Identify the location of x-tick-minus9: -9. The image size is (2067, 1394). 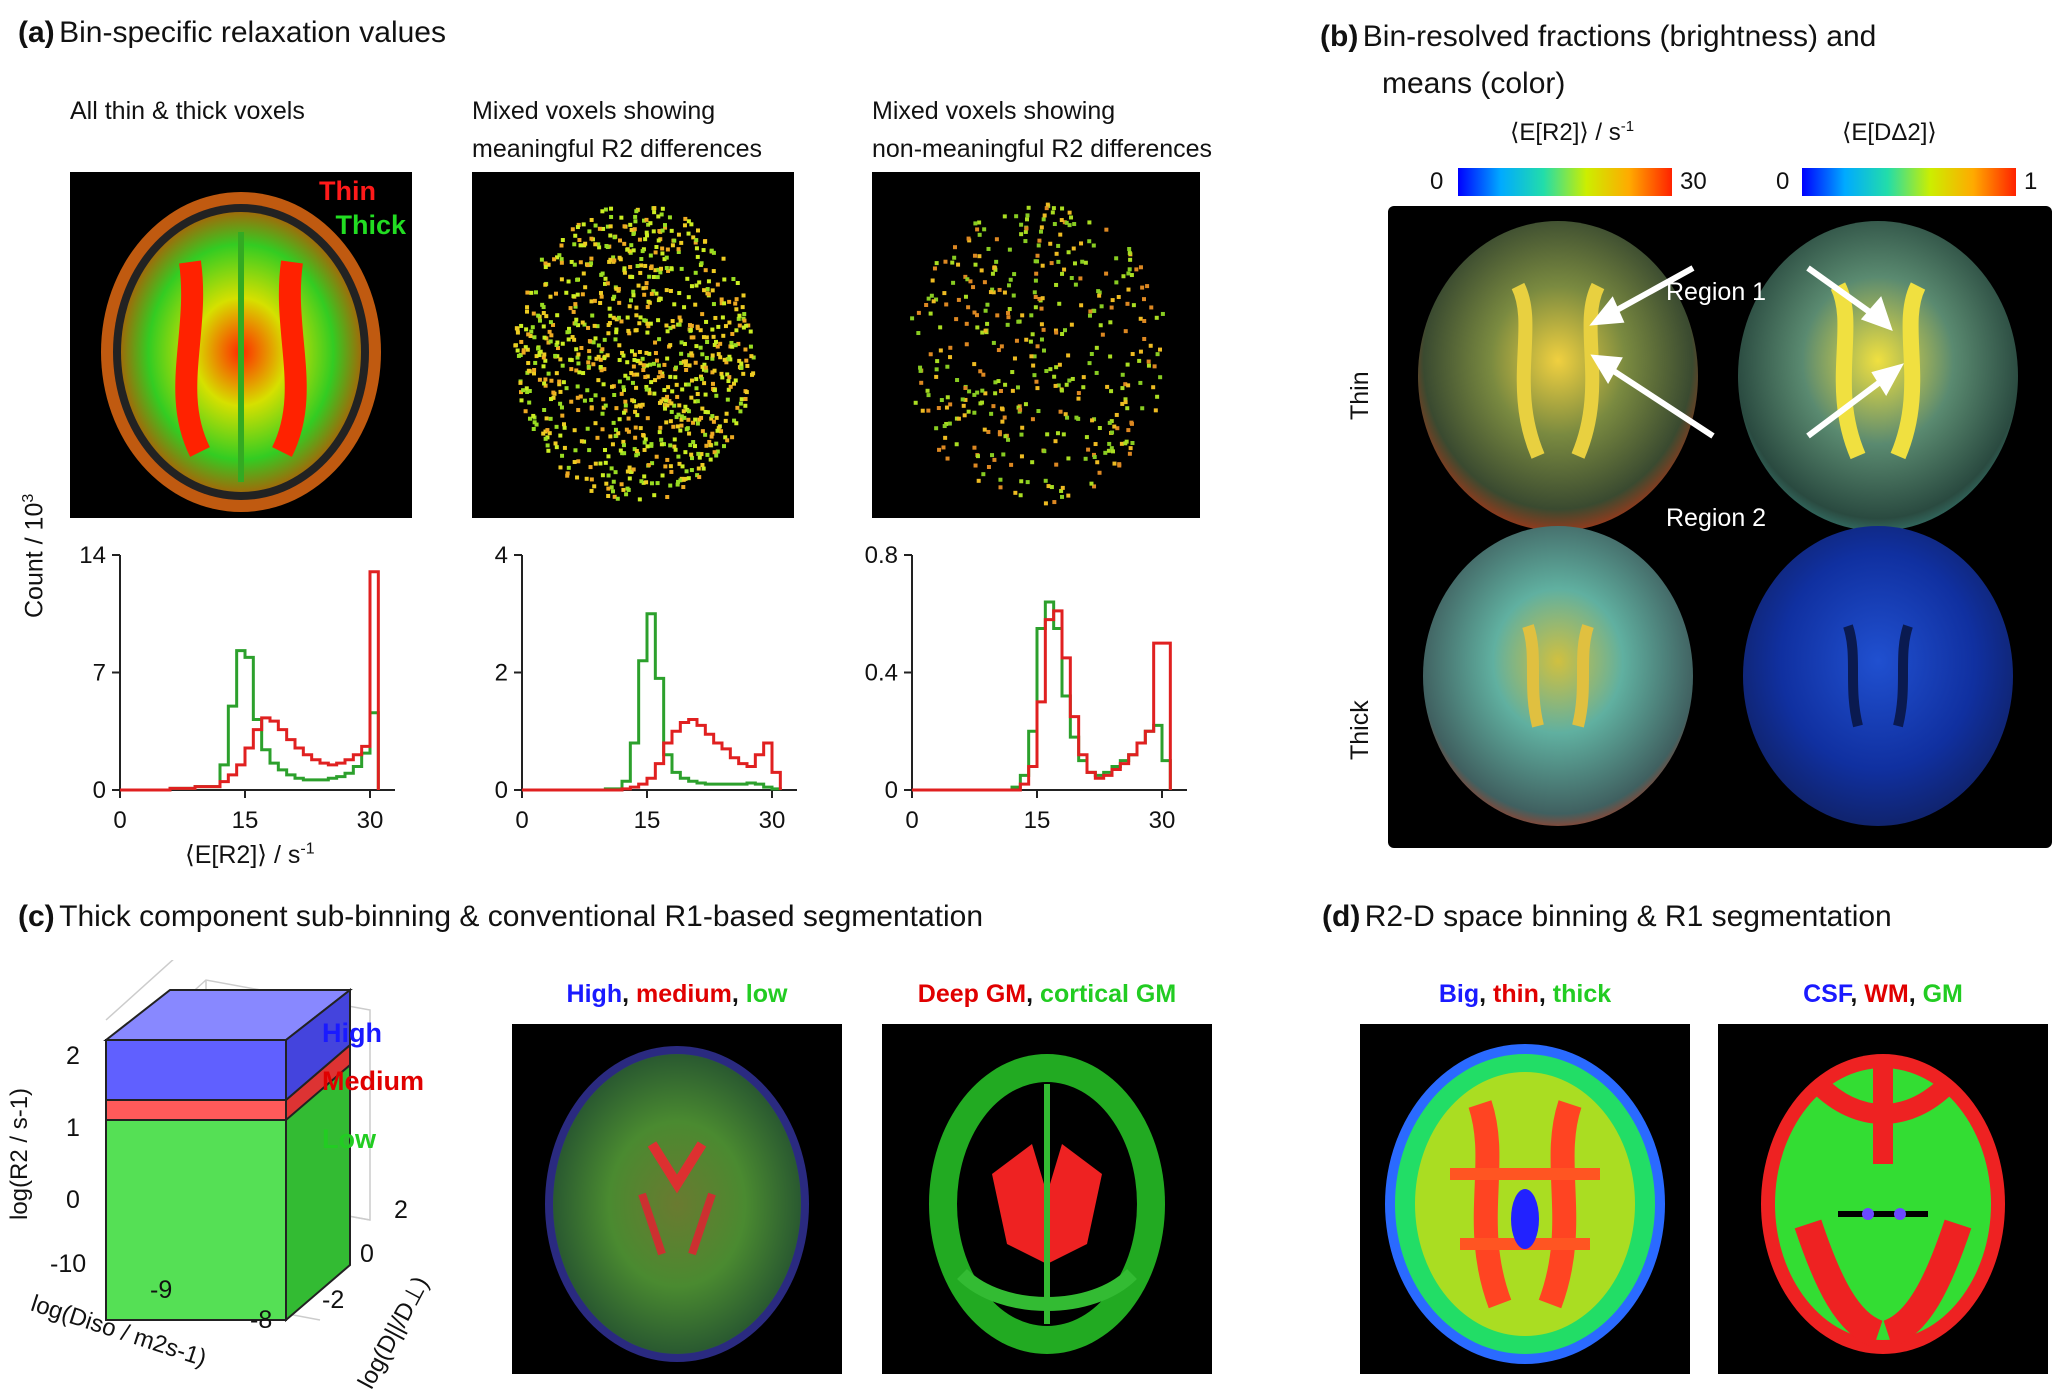
(161, 1290).